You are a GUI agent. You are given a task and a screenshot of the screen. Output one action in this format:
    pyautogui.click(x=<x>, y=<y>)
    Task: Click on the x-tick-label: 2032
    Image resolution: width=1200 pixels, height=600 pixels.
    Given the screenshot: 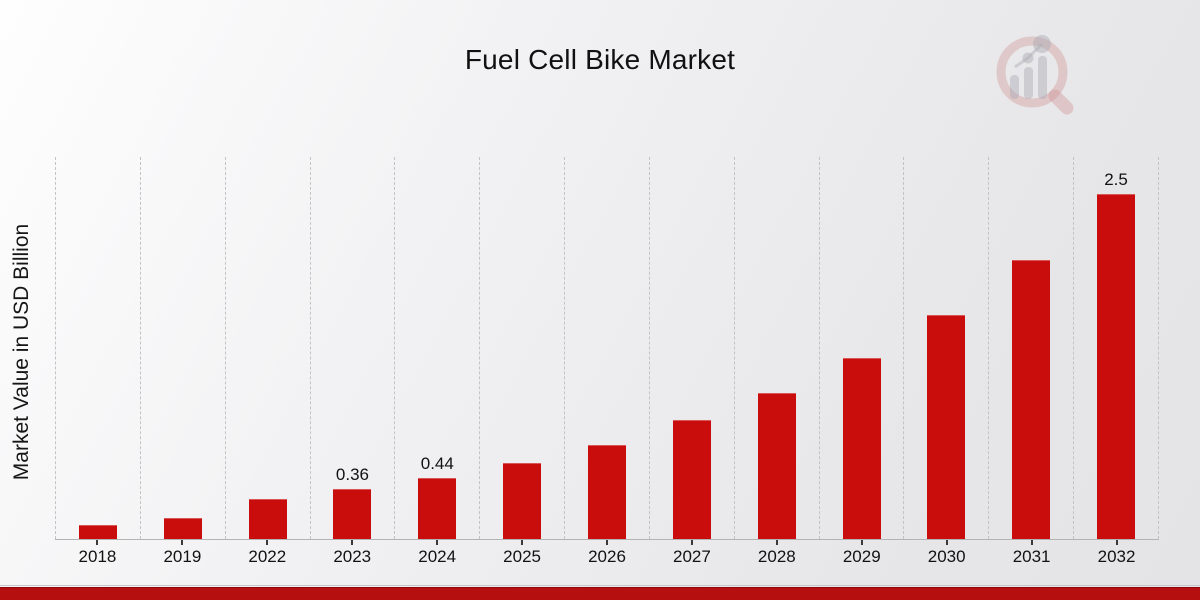 What is the action you would take?
    pyautogui.click(x=1116, y=556)
    